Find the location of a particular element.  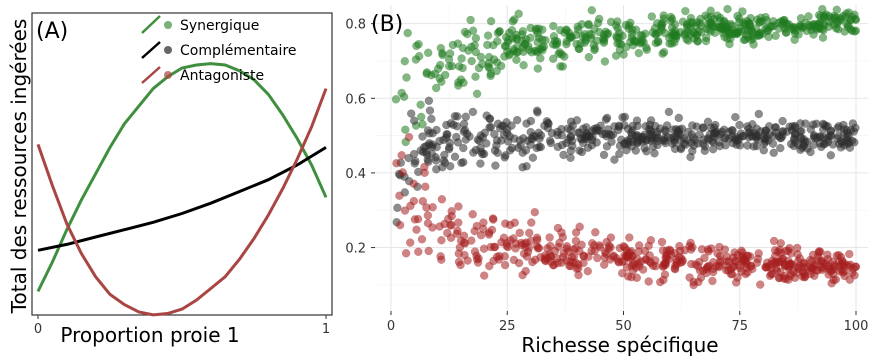

panel-b-y-tick-label: 0.6 is located at coordinates (355, 99).